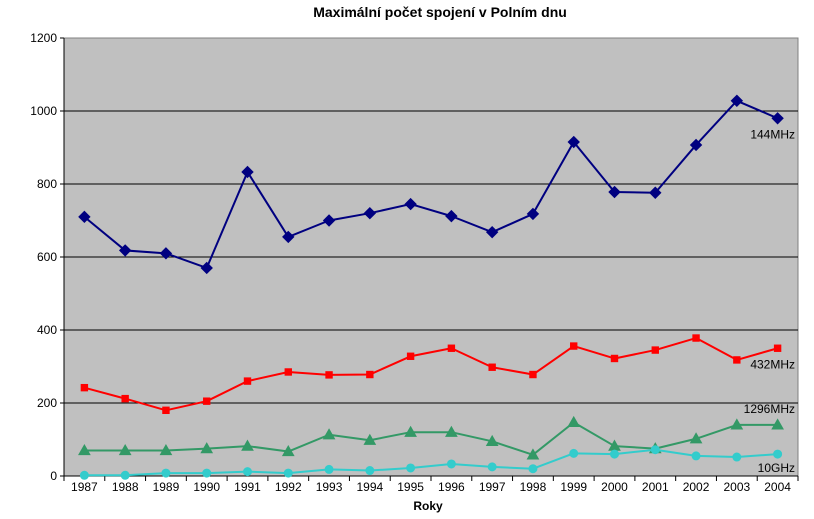 Image resolution: width=814 pixels, height=519 pixels. I want to click on x-tick-label: 2001, so click(655, 487).